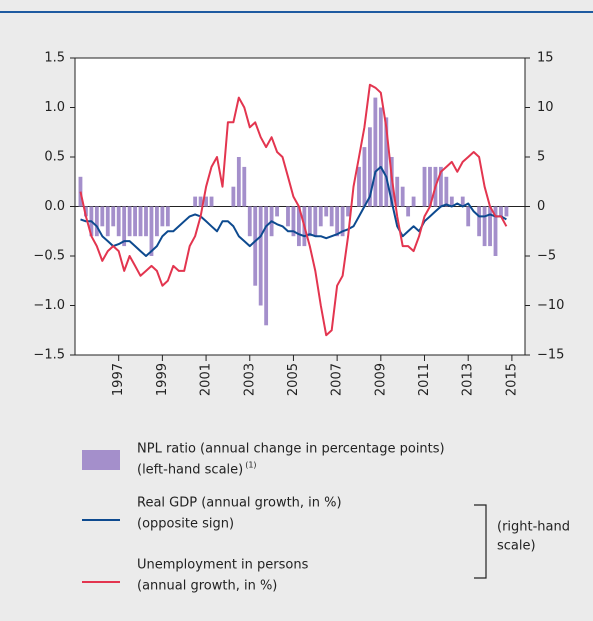  I want to click on y-tick-label: 1.0, so click(54, 107).